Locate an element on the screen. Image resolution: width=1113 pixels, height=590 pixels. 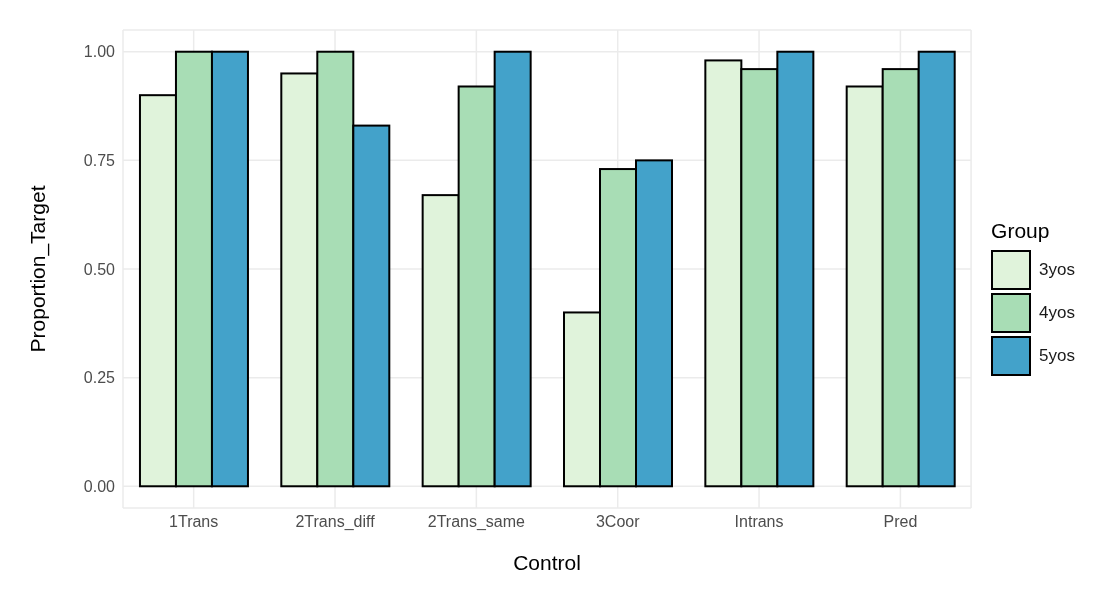
legend-label: 5yos is located at coordinates (1057, 356).